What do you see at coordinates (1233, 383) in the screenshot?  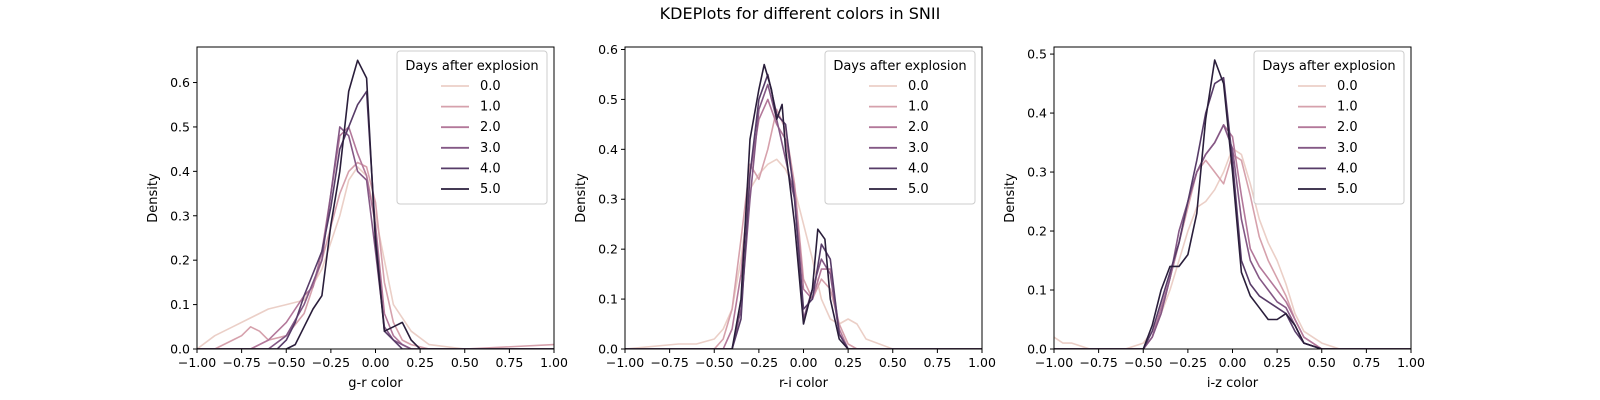 I see `x-axis-label: i-z color` at bounding box center [1233, 383].